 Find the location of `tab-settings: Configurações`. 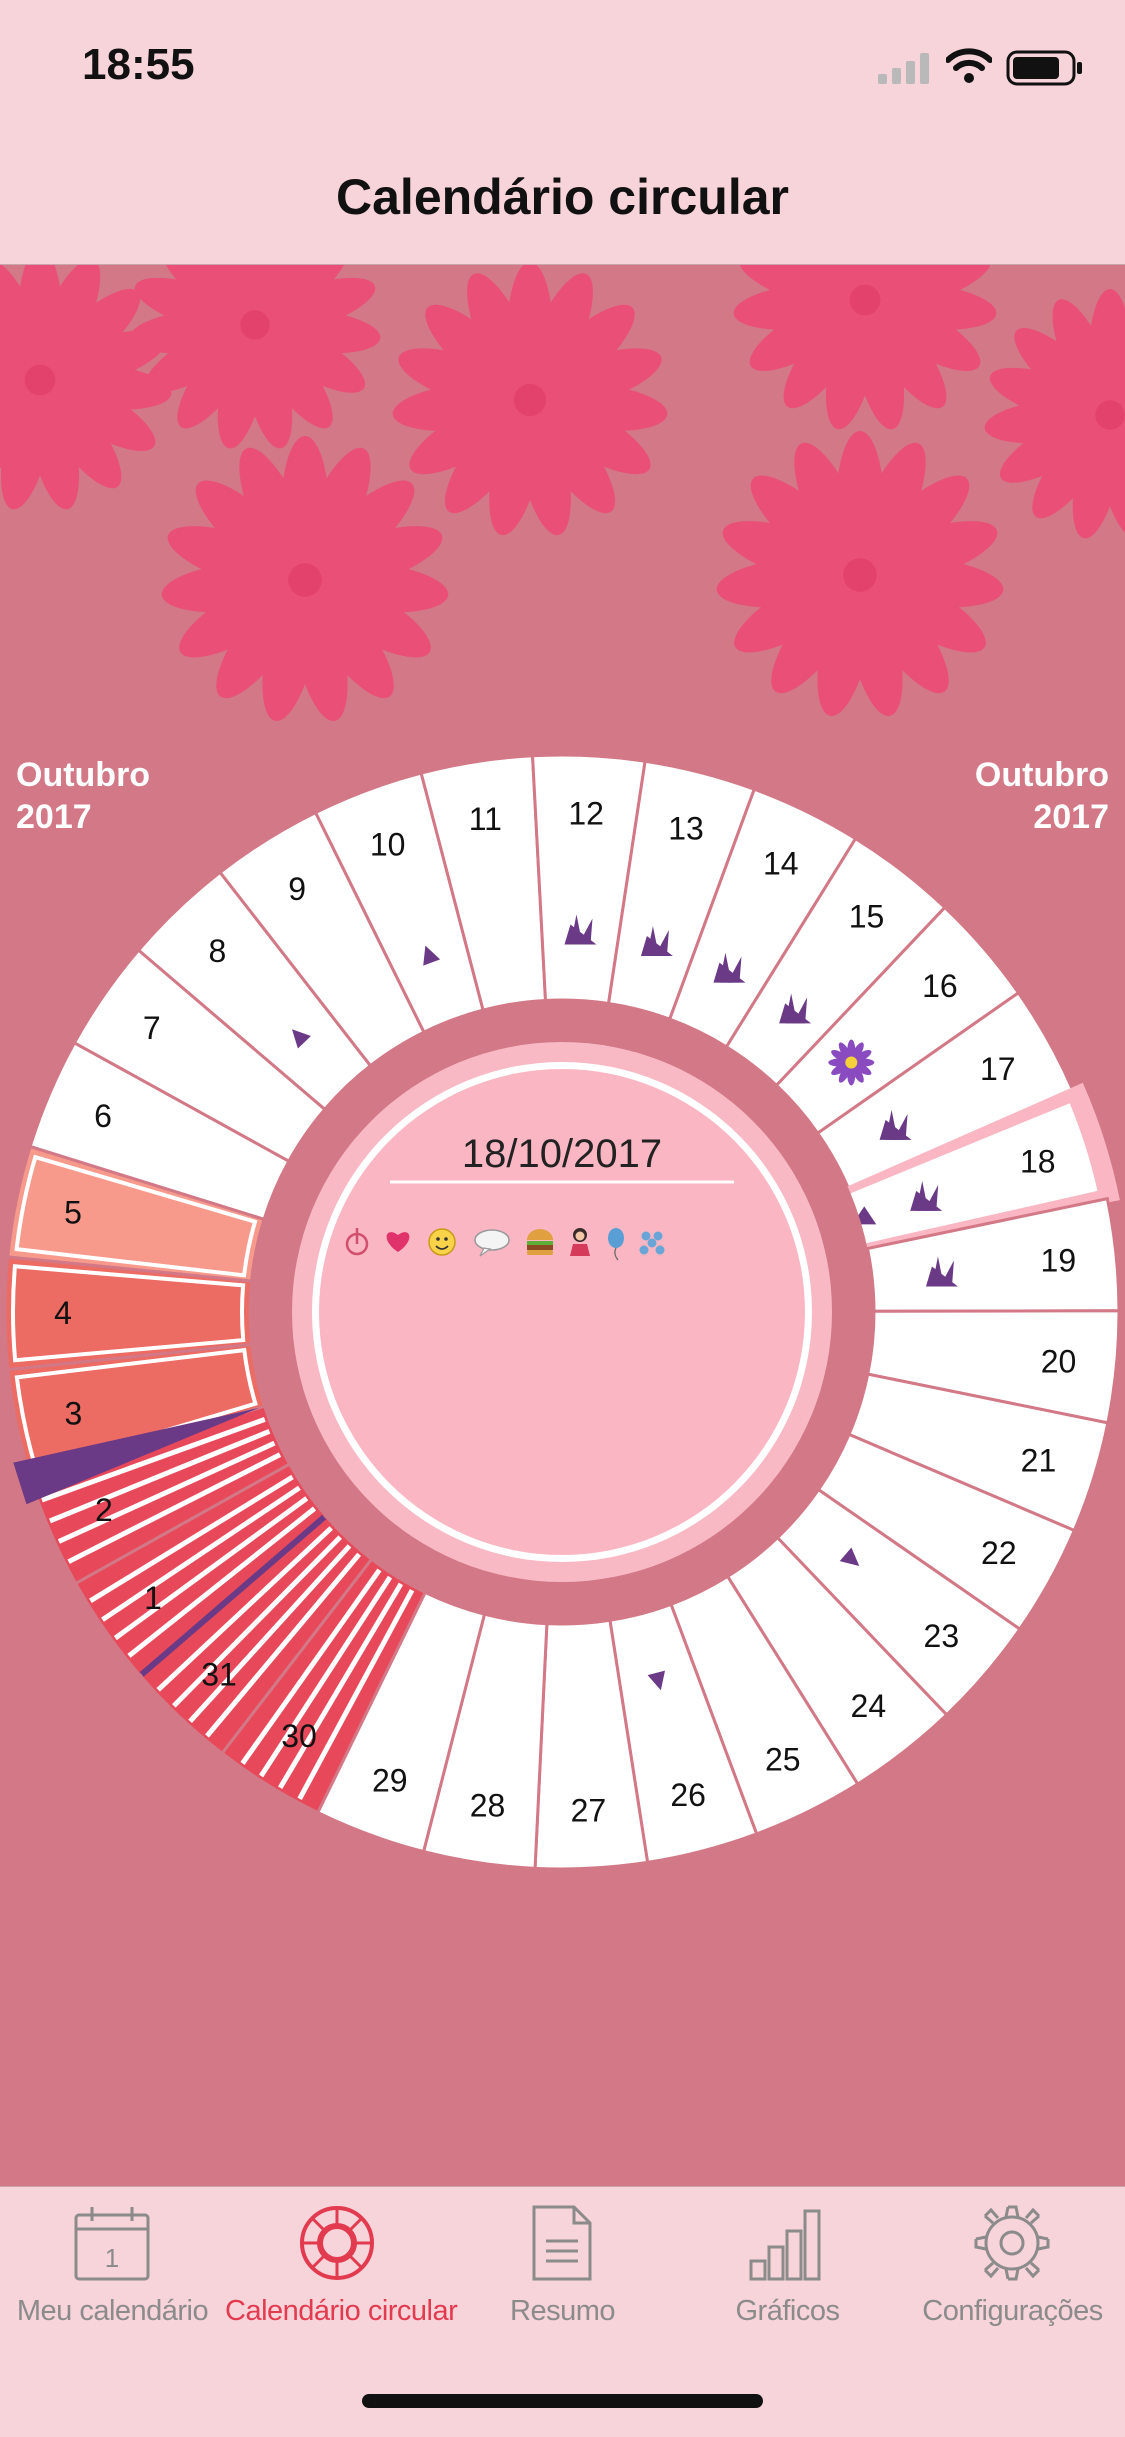

tab-settings: Configurações is located at coordinates (1012, 2267).